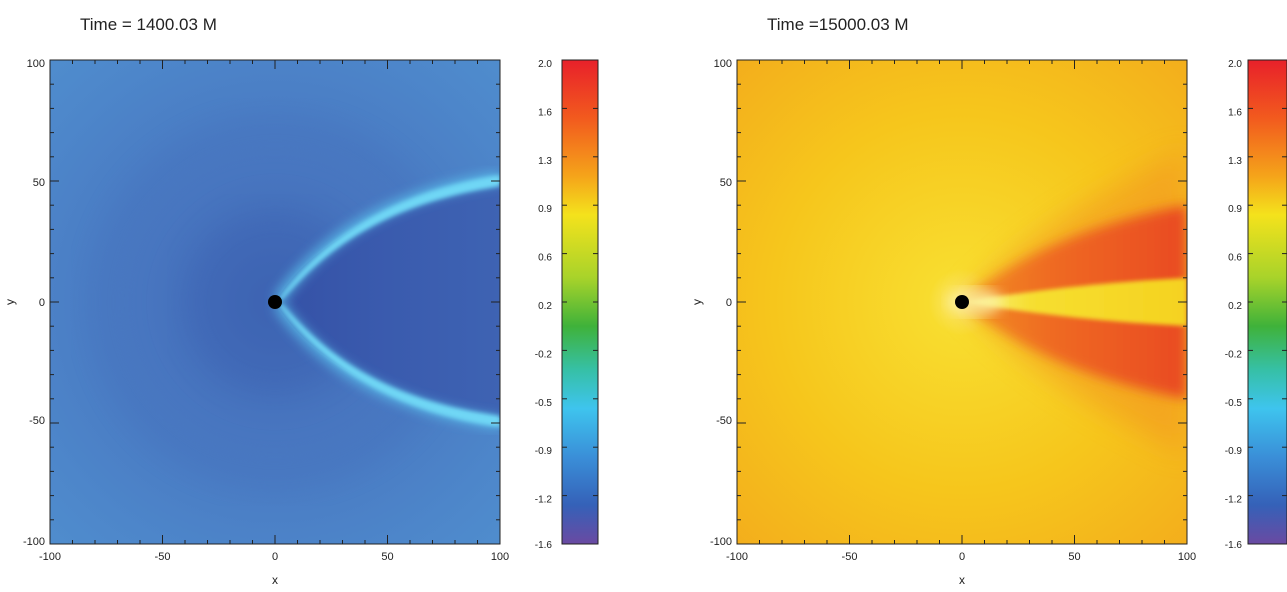 This screenshot has height=592, width=1287. What do you see at coordinates (389, 365) in the screenshot?
I see `shock-front-lower` at bounding box center [389, 365].